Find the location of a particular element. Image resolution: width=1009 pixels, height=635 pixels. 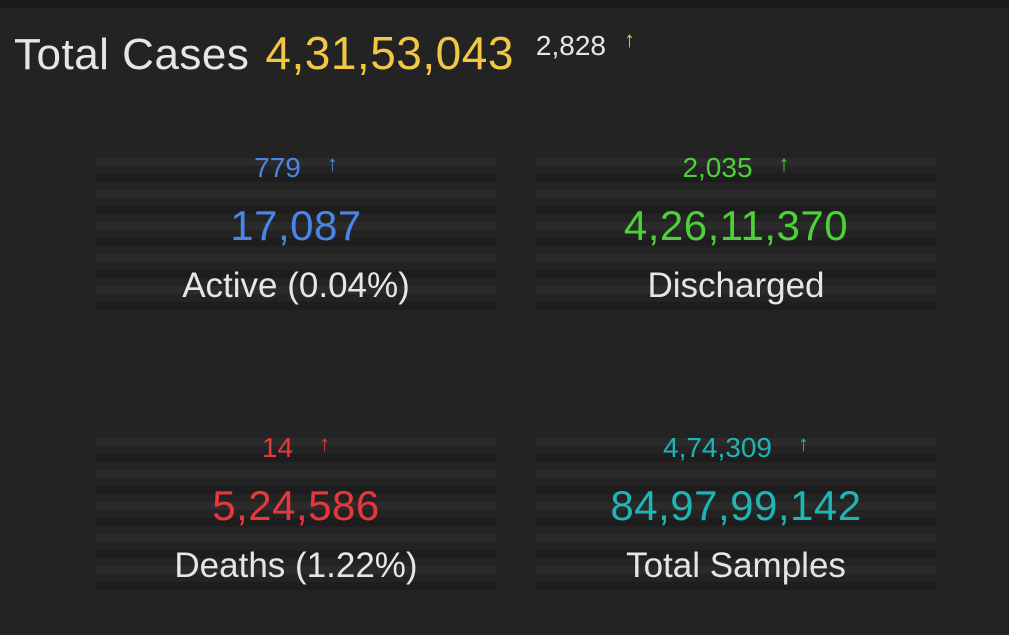

active-delta-row: 779 ↑ is located at coordinates (296, 167).